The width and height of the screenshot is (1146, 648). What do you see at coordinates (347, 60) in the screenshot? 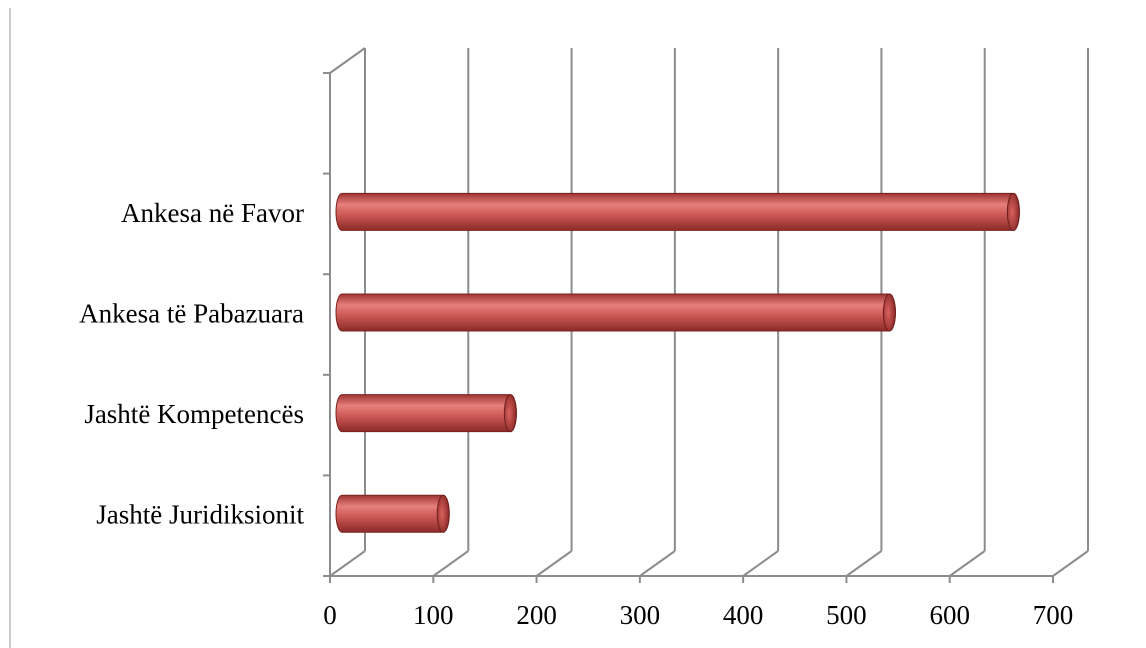
I see `left-wall-top-edge` at bounding box center [347, 60].